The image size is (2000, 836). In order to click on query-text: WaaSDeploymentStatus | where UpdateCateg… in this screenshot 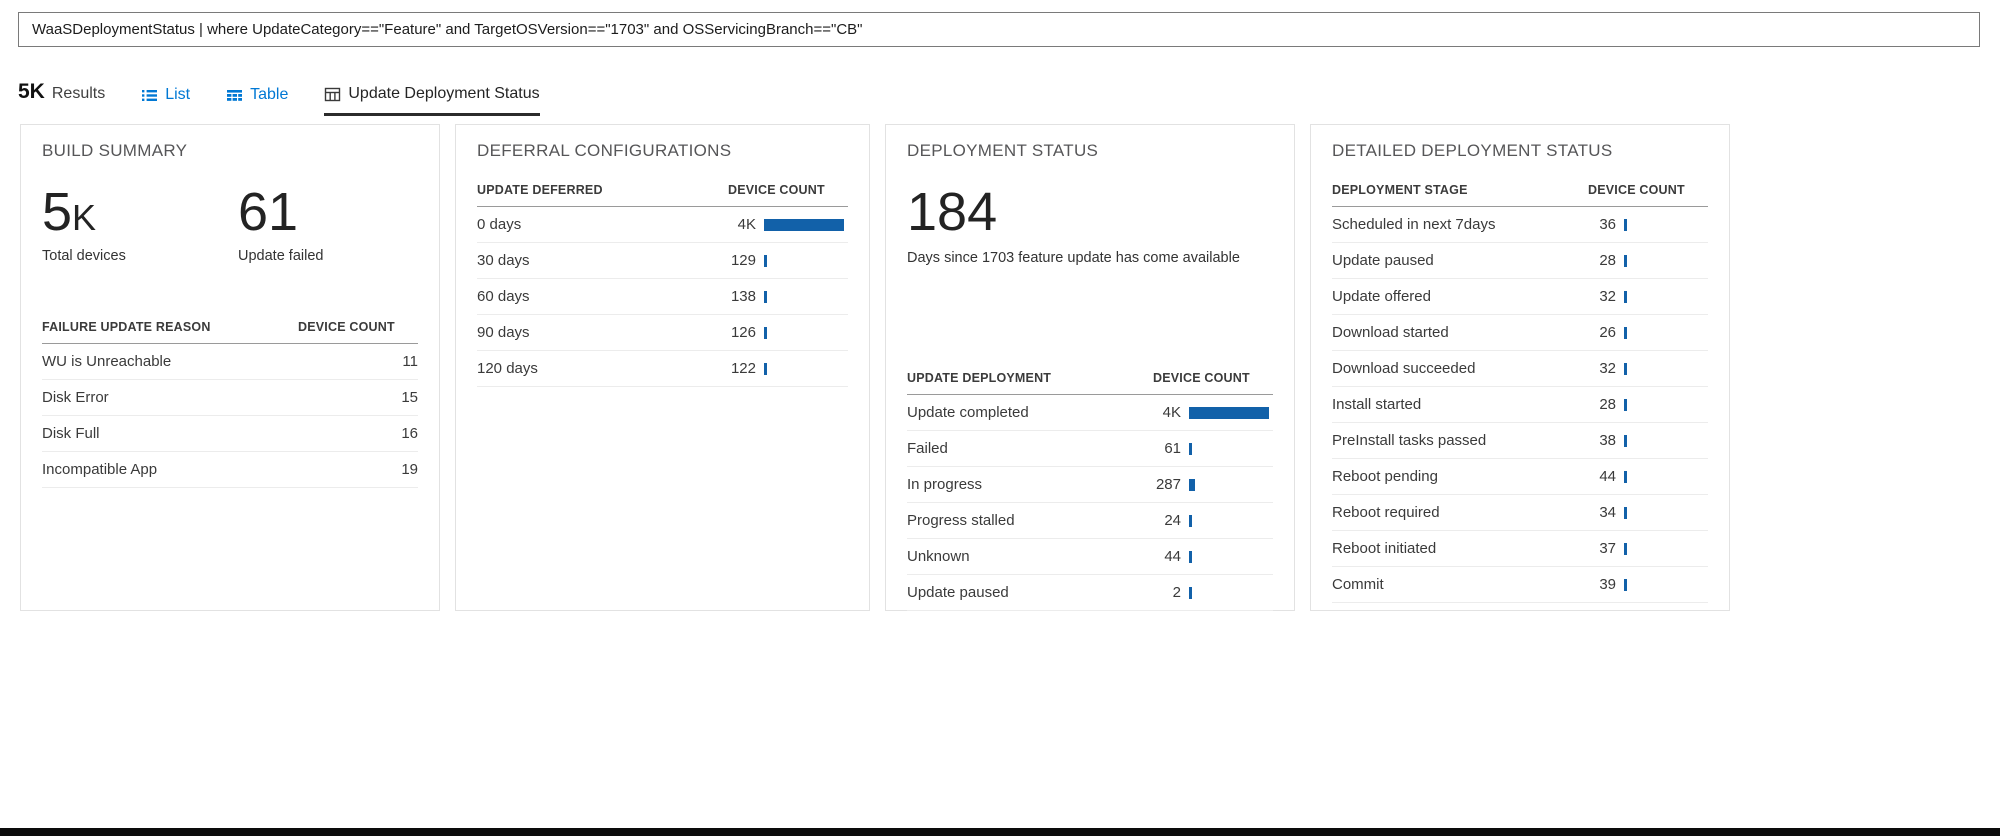, I will do `click(447, 29)`.